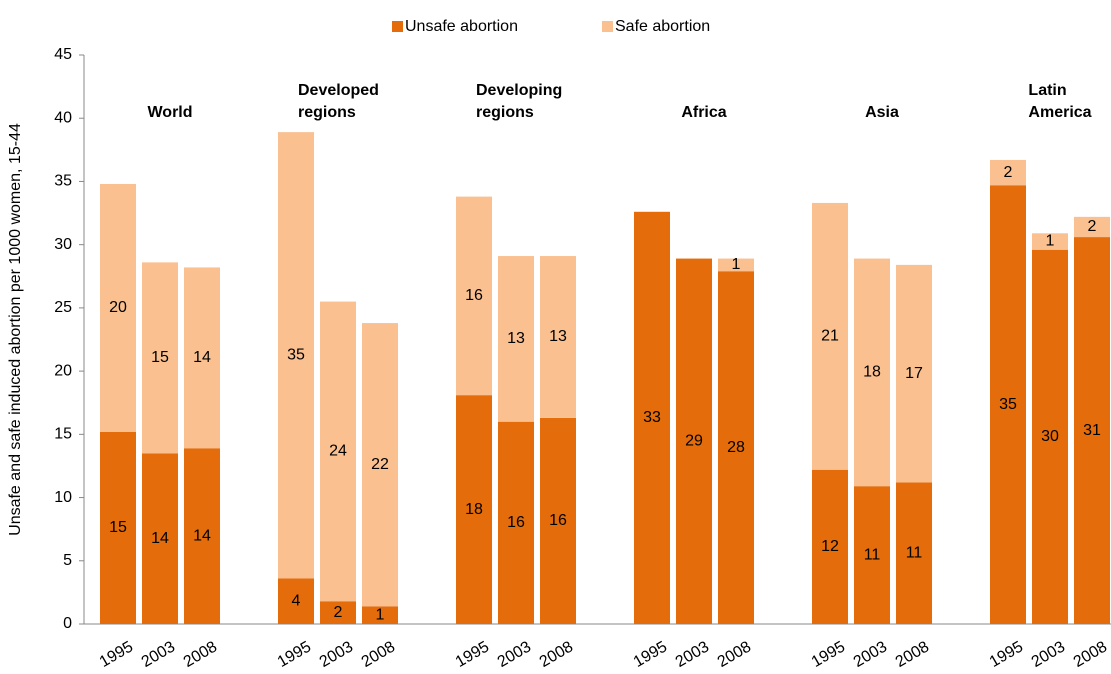 This screenshot has height=674, width=1111. I want to click on data-label: 30, so click(1050, 436).